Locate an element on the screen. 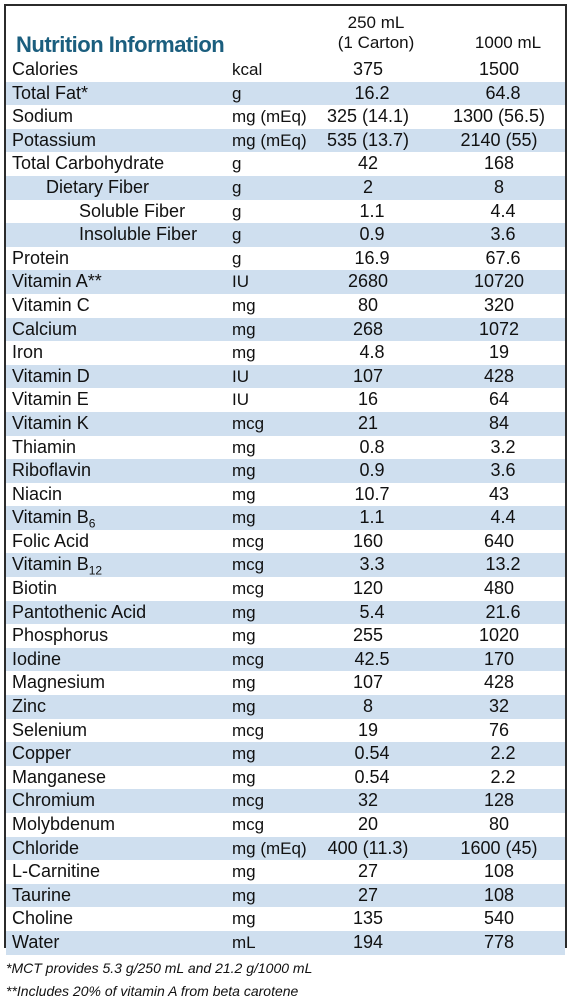  nutrient-name-text: Selenium is located at coordinates (50, 729).